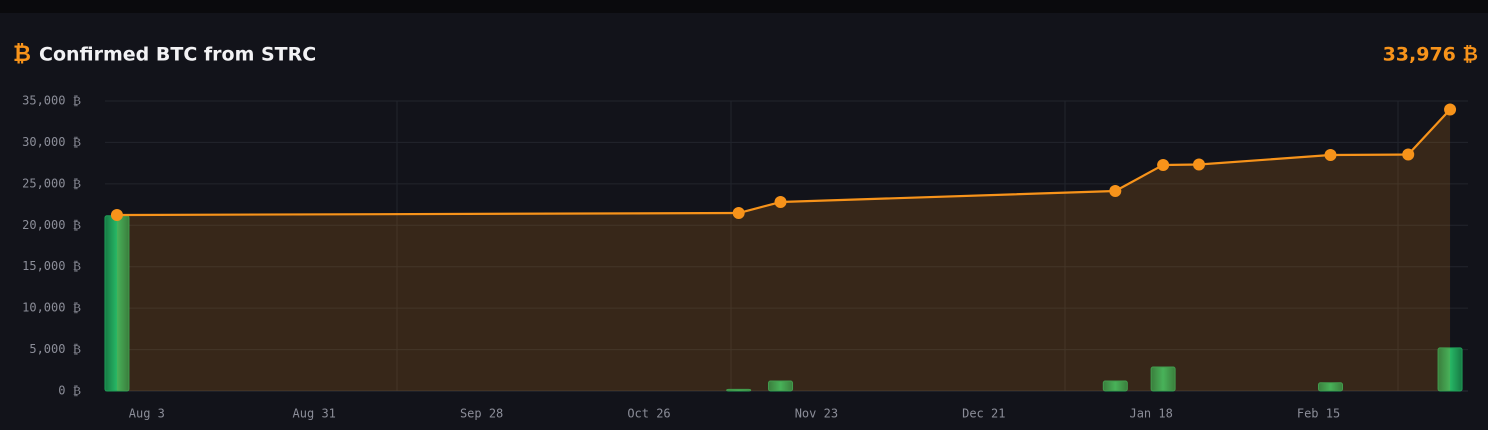  Describe the element at coordinates (816, 414) in the screenshot. I see `x-tick-label: Nov 23` at that location.